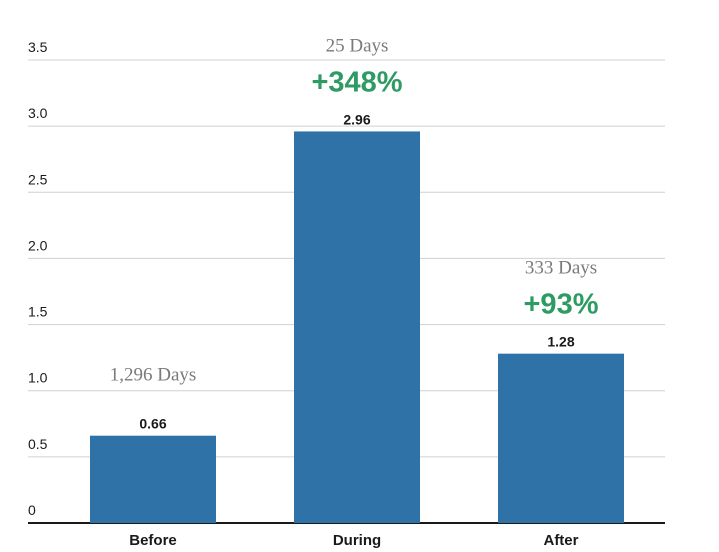  Describe the element at coordinates (356, 82) in the screenshot. I see `change-label-during: +348%` at that location.